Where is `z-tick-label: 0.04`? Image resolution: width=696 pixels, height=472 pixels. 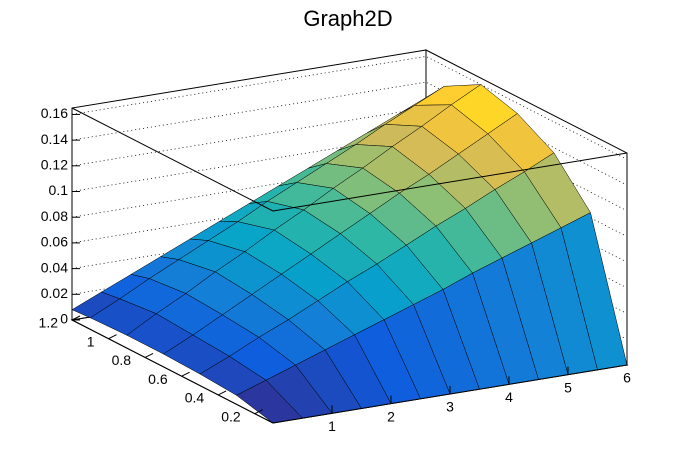 z-tick-label: 0.04 is located at coordinates (54, 267).